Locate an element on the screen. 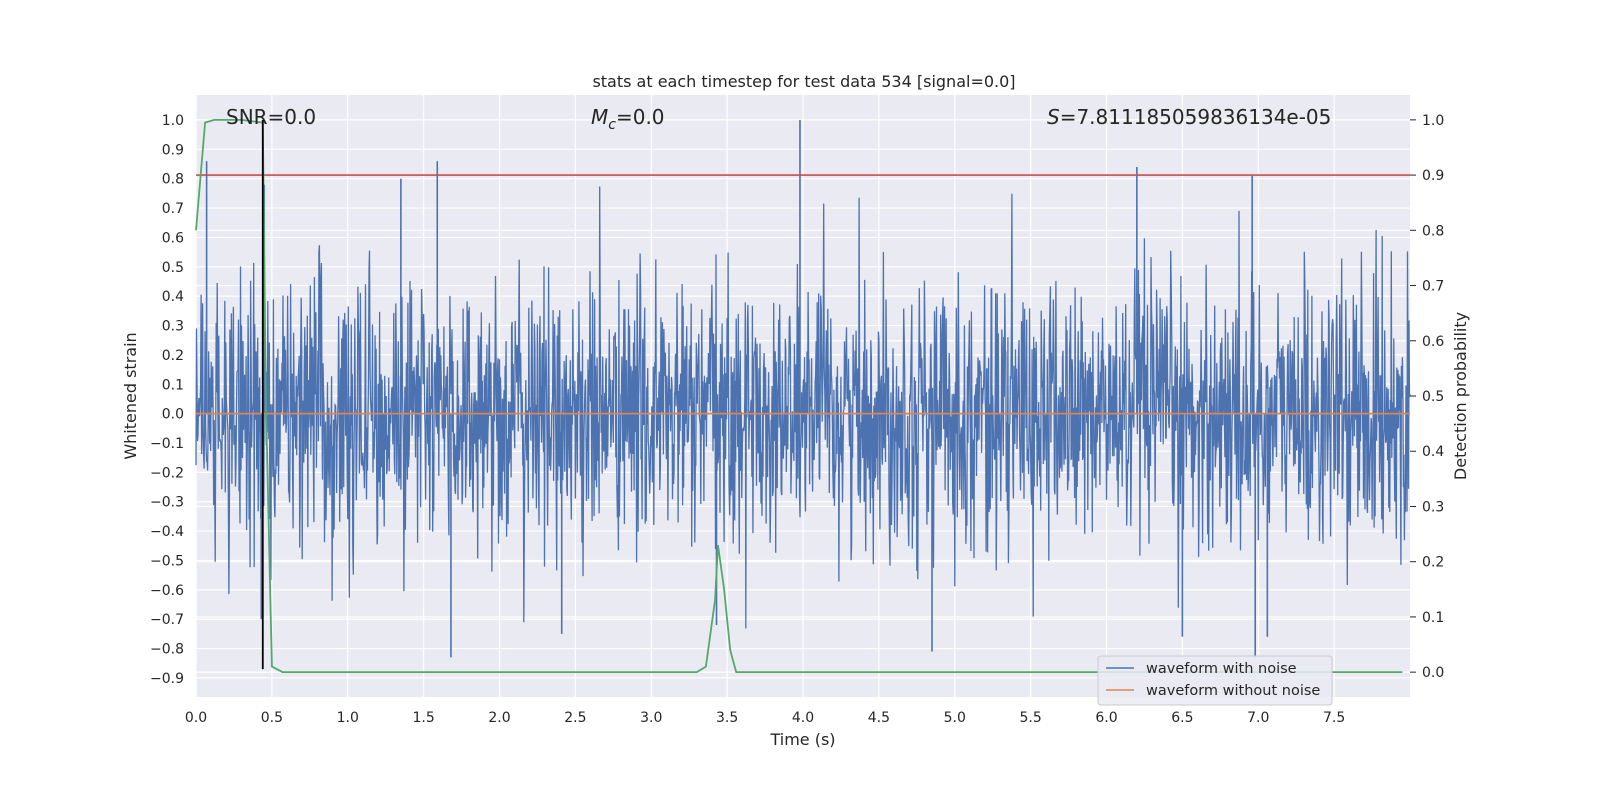 This screenshot has width=1600, height=804. y2-tick-label: 0.3 is located at coordinates (1433, 507).